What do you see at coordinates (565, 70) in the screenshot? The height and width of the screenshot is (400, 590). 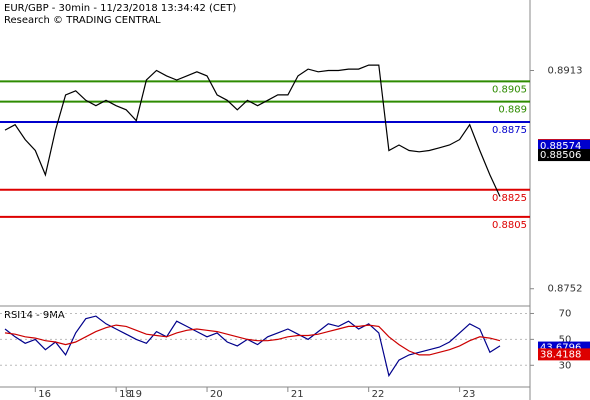 I see `y-tick-label: 0.8913` at bounding box center [565, 70].